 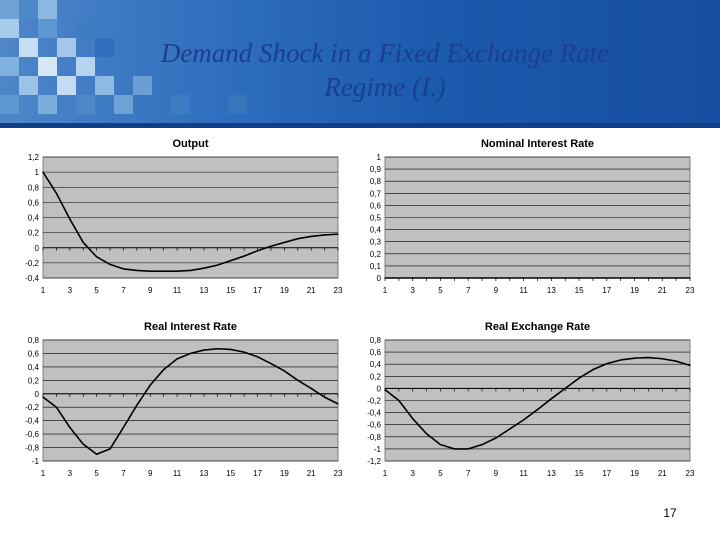 I want to click on slide-title-line-1: Demand Shock in a Fixed Exchange Rate, so click(x=385, y=53).